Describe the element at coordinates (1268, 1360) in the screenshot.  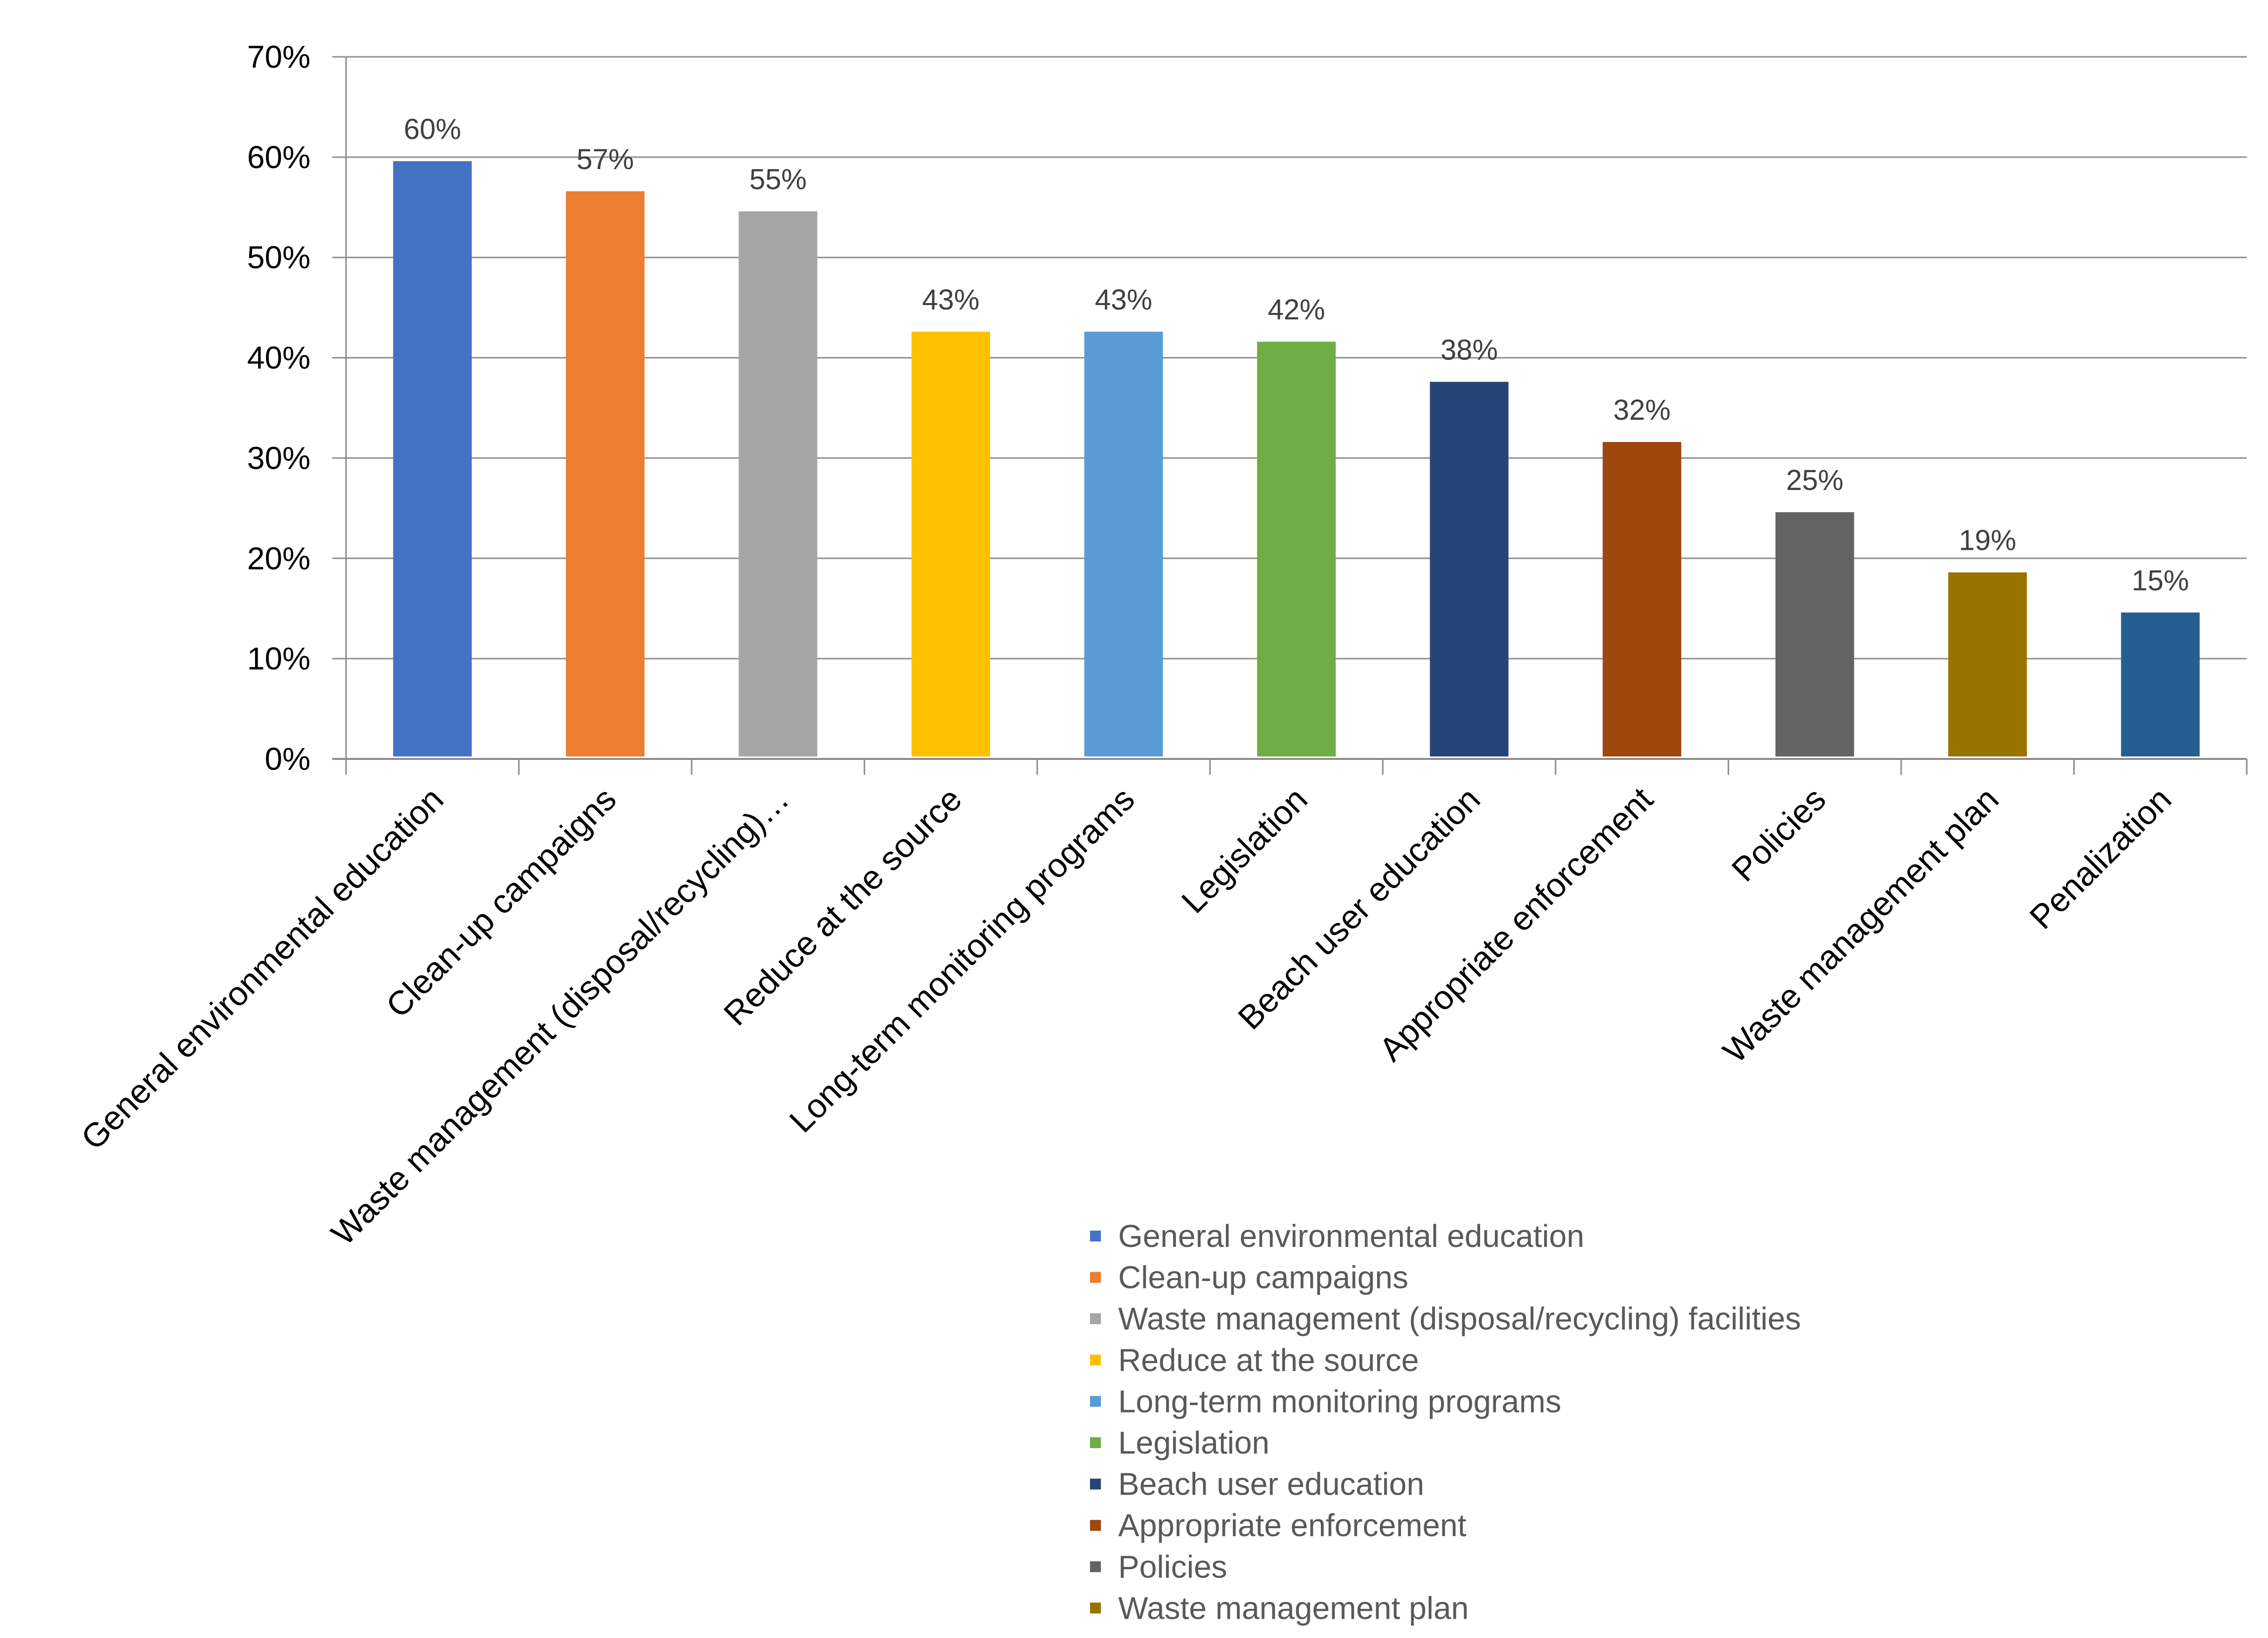
I see `legend-label: Reduce at the source` at that location.